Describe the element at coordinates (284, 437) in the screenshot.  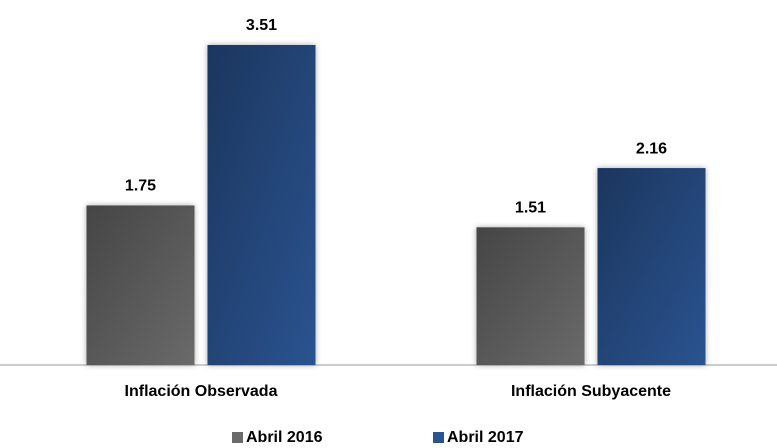
I see `legend-label: Abril 2016` at that location.